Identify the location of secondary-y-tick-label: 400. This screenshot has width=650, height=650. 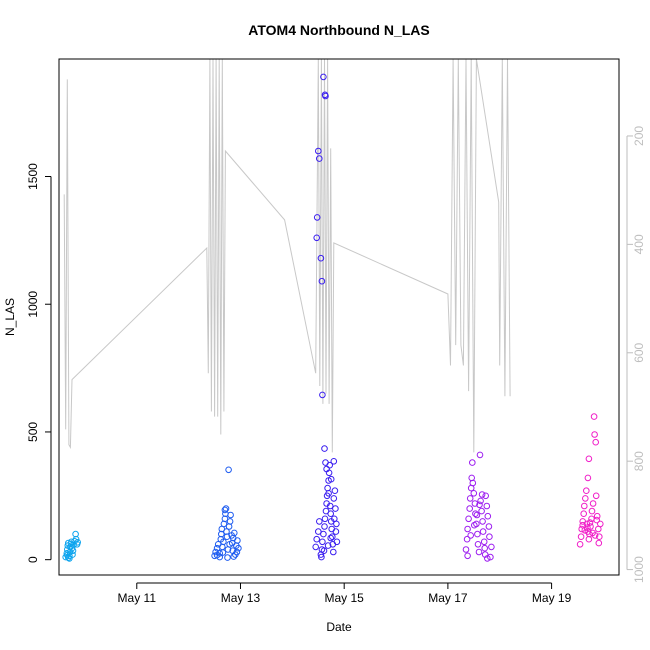
(639, 244).